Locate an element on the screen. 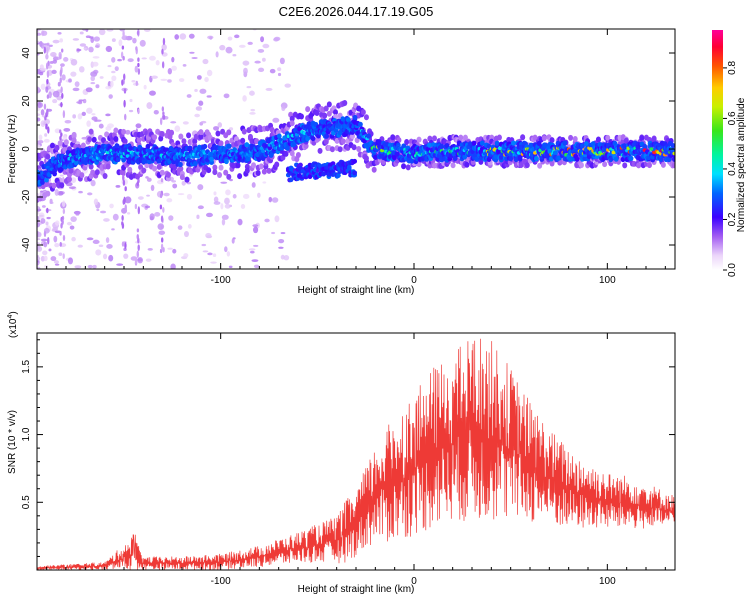  svg-text: (x104) is located at coordinates (13, 324).